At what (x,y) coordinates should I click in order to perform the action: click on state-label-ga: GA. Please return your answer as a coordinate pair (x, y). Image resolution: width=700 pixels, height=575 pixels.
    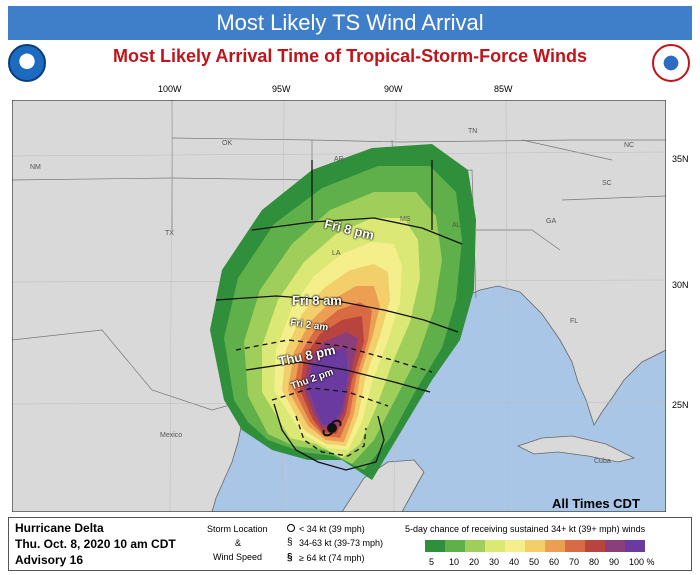
    Looking at the image, I should click on (551, 221).